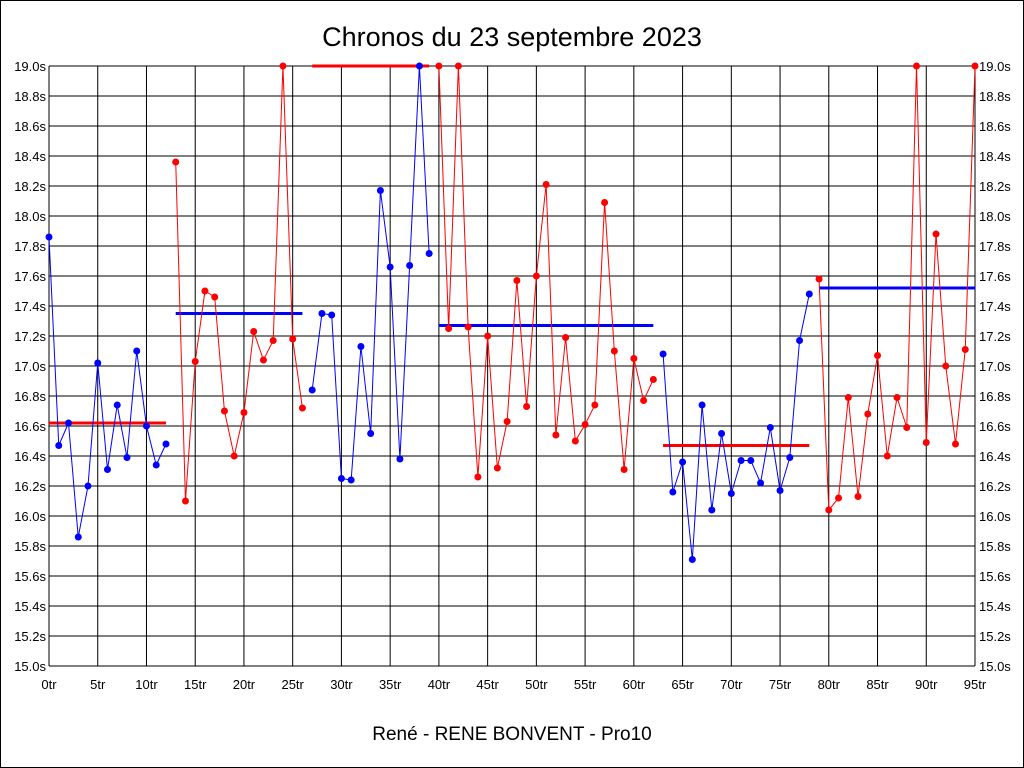 Image resolution: width=1024 pixels, height=768 pixels. What do you see at coordinates (682, 684) in the screenshot?
I see `x-tick-label: 65tr` at bounding box center [682, 684].